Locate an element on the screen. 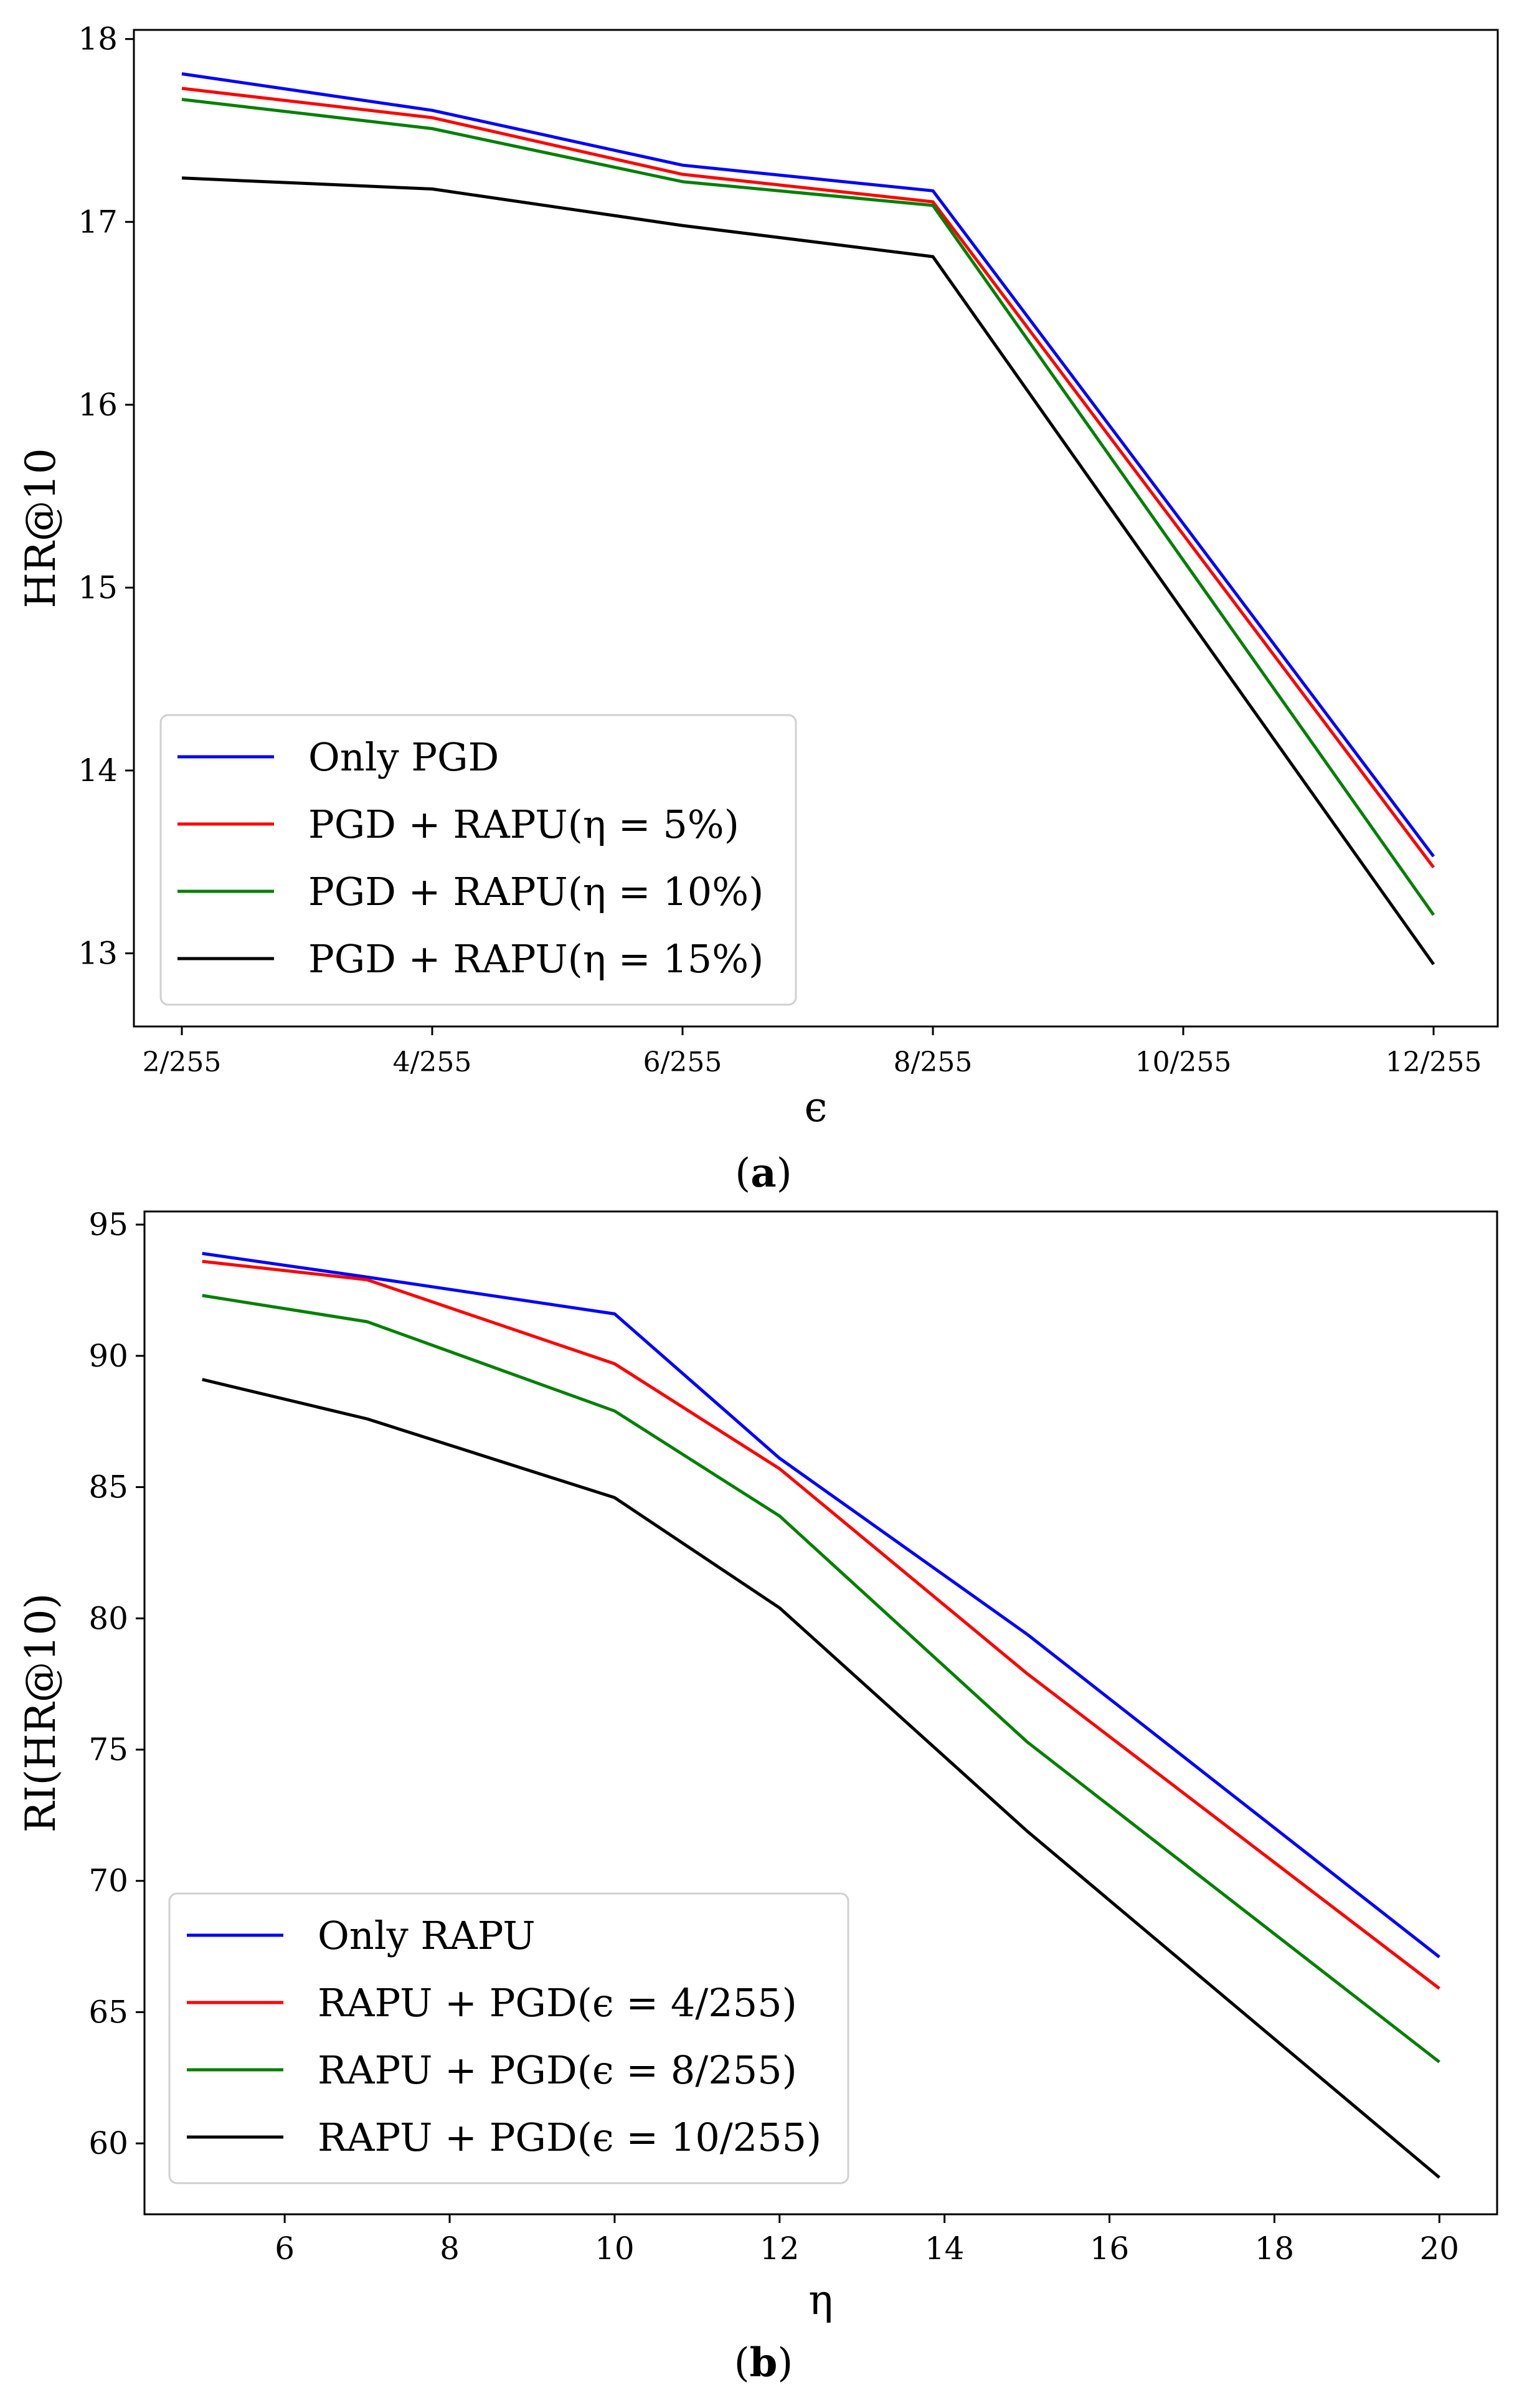 This screenshot has width=1527, height=2408. chart-a-x-tick-label: 4/255 is located at coordinates (432, 1062).